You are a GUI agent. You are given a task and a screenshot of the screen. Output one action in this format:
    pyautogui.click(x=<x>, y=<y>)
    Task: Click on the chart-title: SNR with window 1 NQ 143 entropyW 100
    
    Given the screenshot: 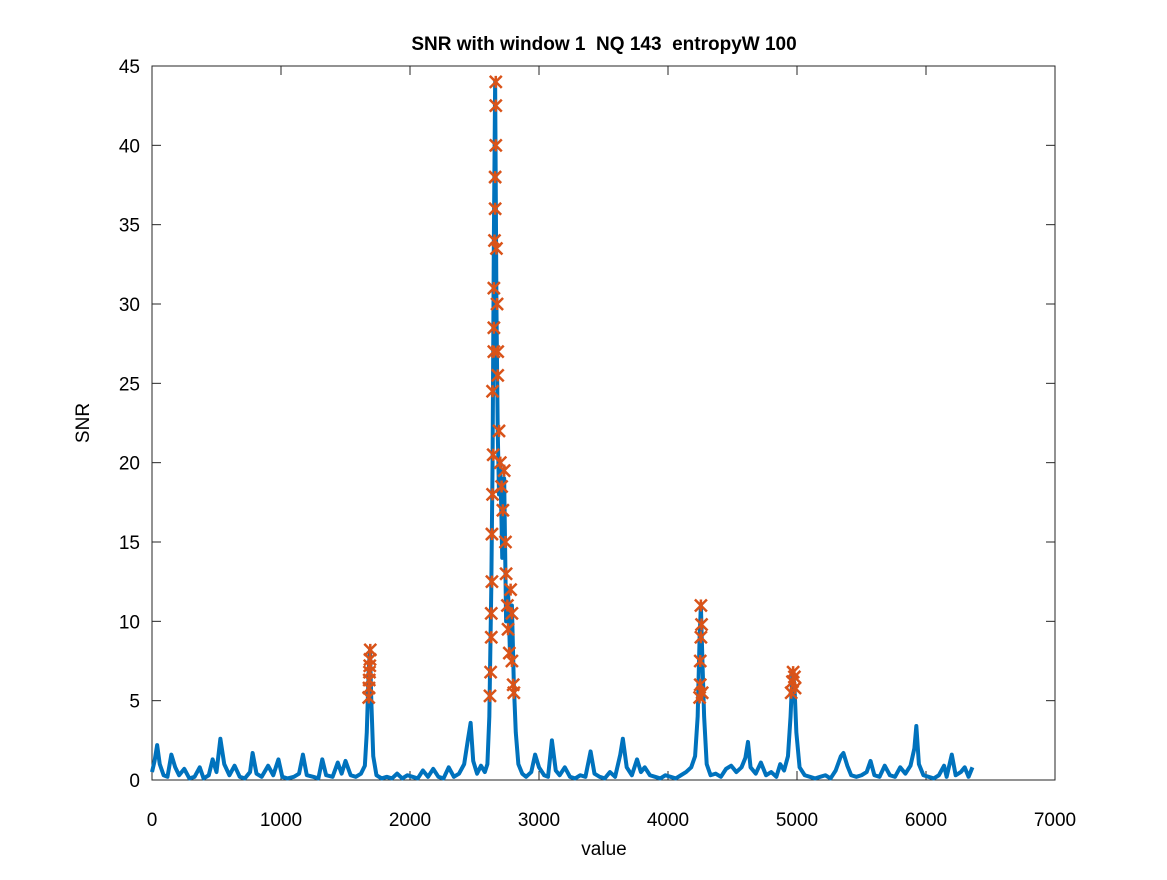 What is the action you would take?
    pyautogui.click(x=603, y=44)
    